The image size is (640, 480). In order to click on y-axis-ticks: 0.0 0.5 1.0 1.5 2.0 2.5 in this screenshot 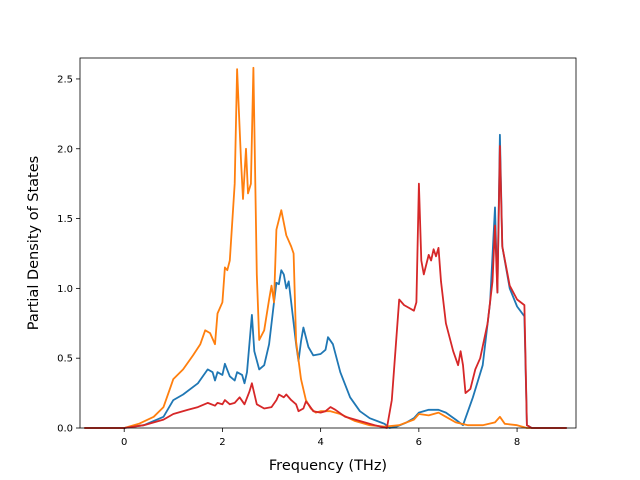, I will do `click(68, 254)`.